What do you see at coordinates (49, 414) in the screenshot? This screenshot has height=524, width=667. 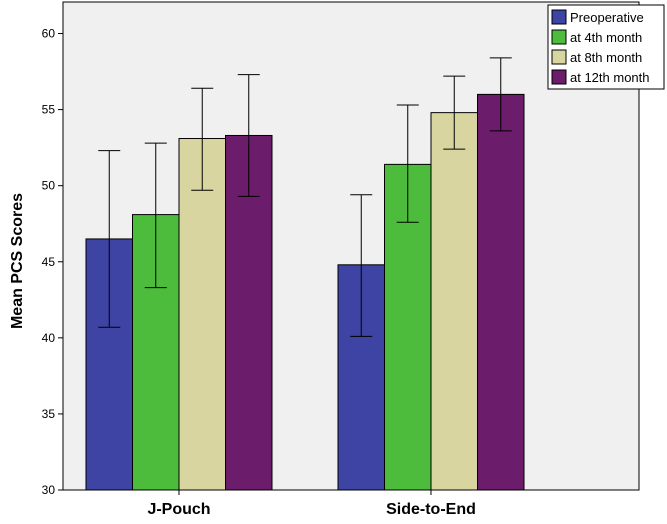 I see `y-tick-label: 35` at bounding box center [49, 414].